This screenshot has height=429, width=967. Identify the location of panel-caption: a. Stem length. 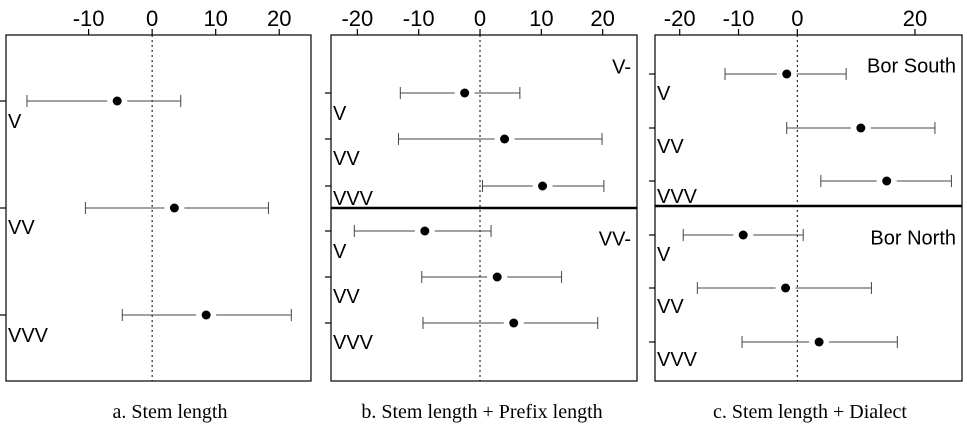
(170, 412).